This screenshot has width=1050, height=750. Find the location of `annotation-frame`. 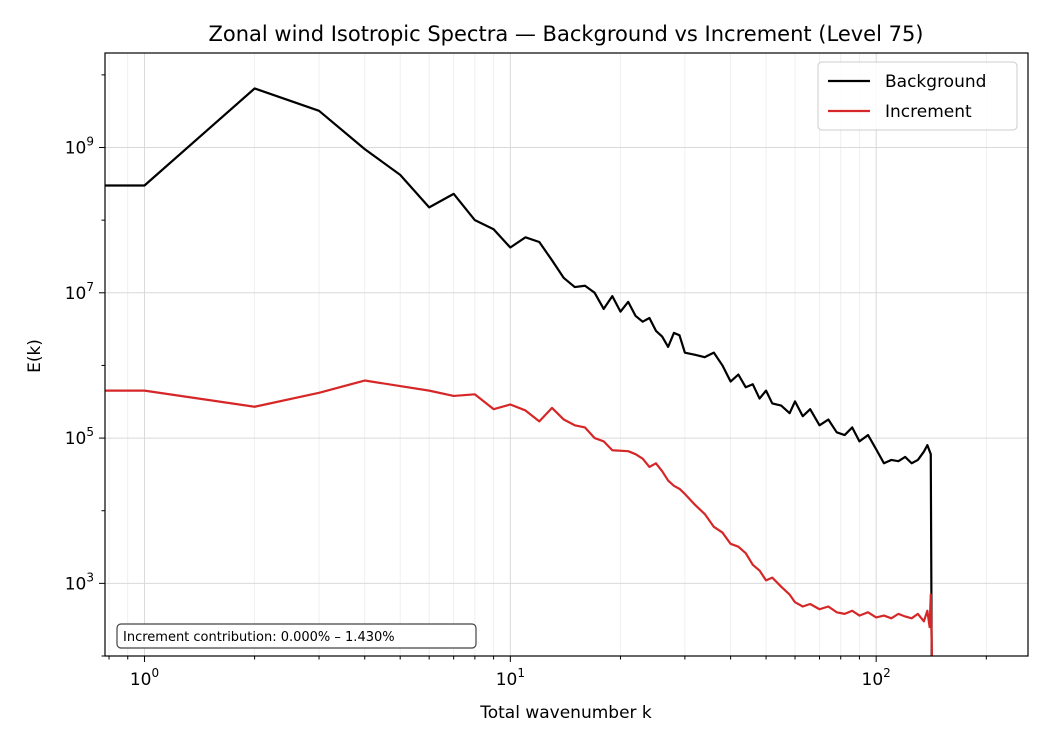

annotation-frame is located at coordinates (296, 636).